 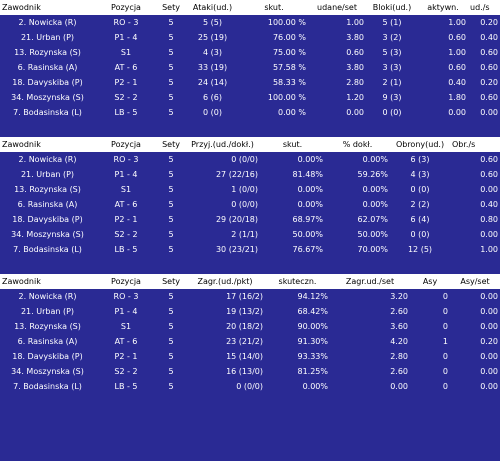 What do you see at coordinates (399, 371) in the screenshot?
I see `serves-per-set-cell: 2.60` at bounding box center [399, 371].